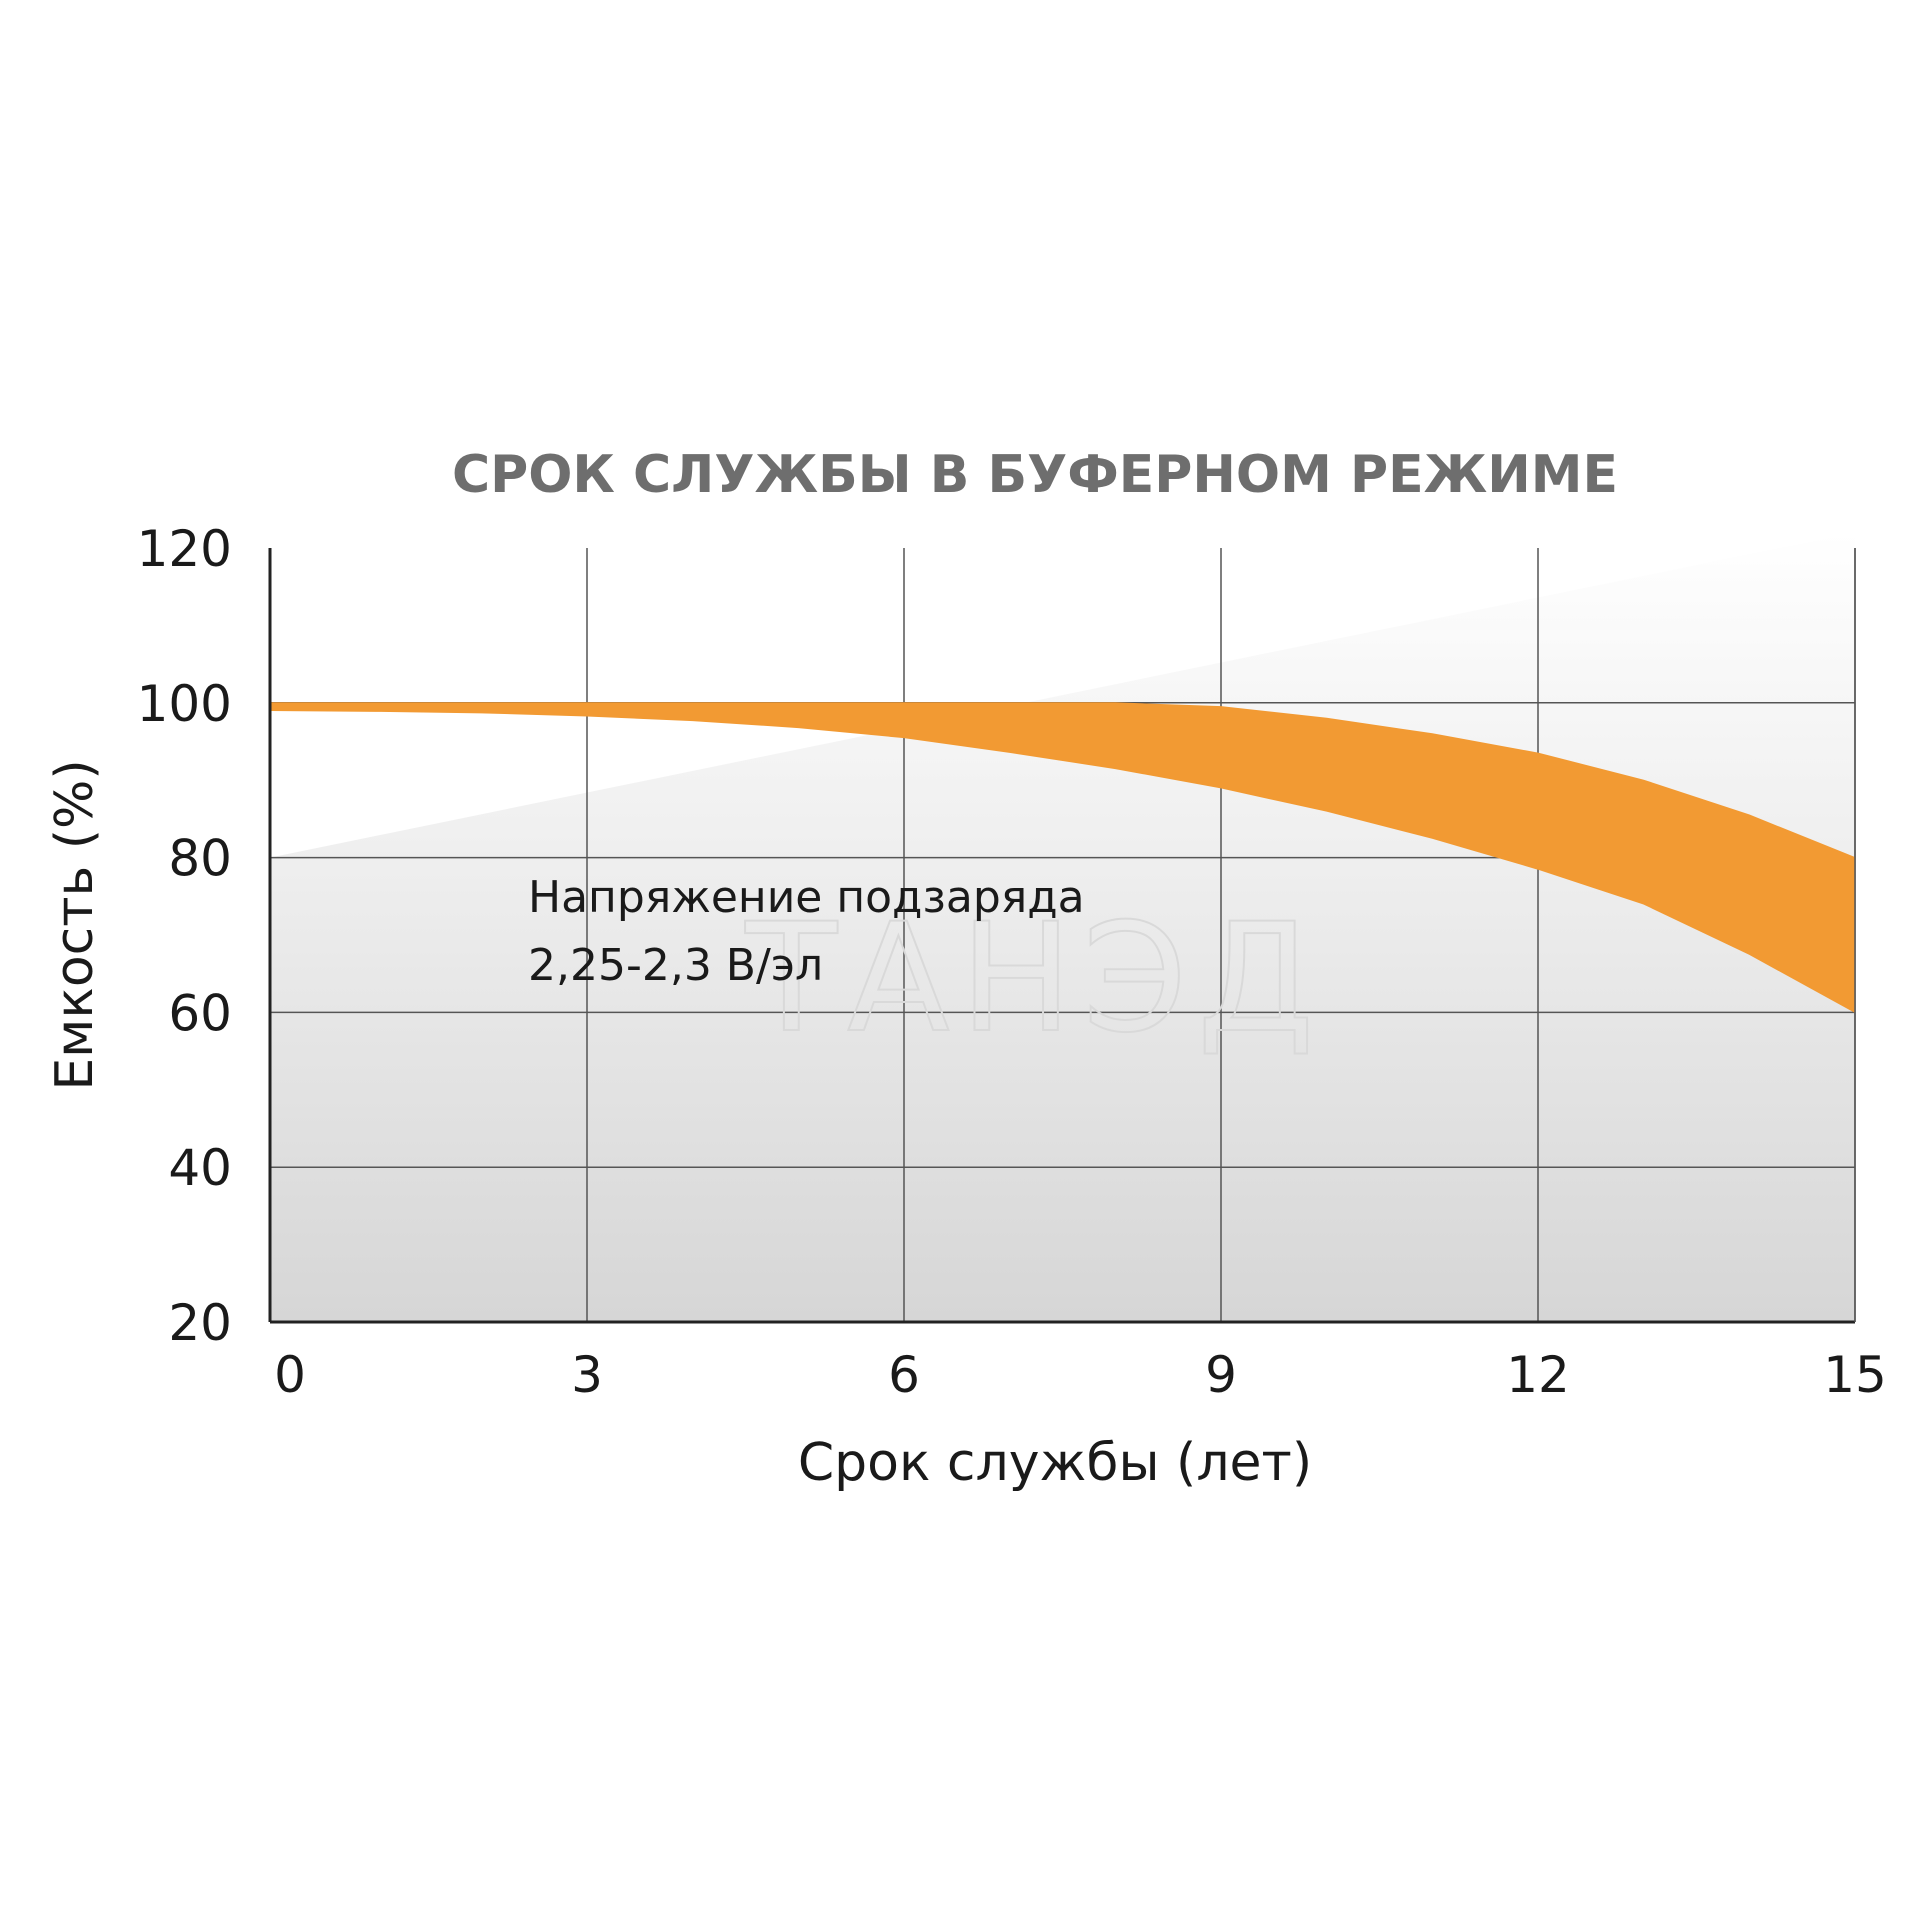  What do you see at coordinates (184, 936) in the screenshot?
I see `y-tick-labels: 120 100 80 60 40 20` at bounding box center [184, 936].